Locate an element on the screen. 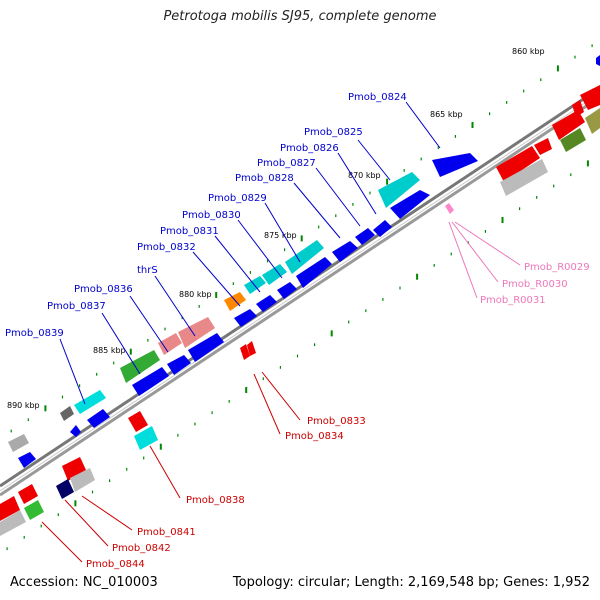 The height and width of the screenshot is (600, 600). gene-0820-rev is located at coordinates (518, 164).